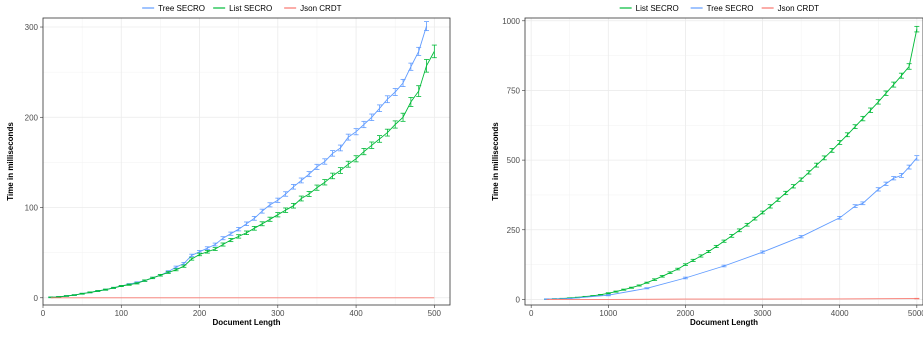  What do you see at coordinates (686, 313) in the screenshot?
I see `x-tick-label: 2000` at bounding box center [686, 313].